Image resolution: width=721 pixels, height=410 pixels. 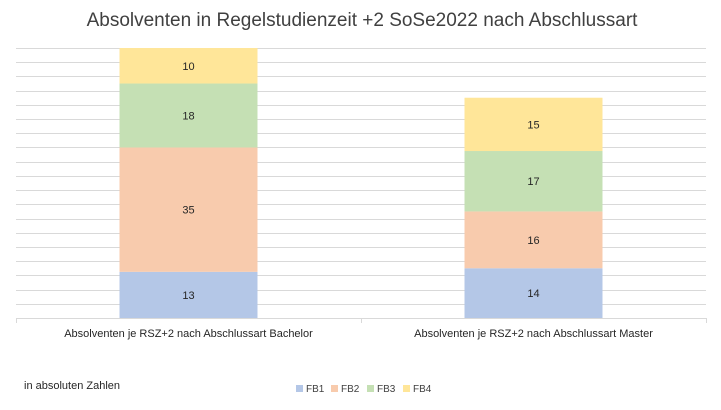 I want to click on legend-item-fb3: FB3, so click(x=381, y=389).